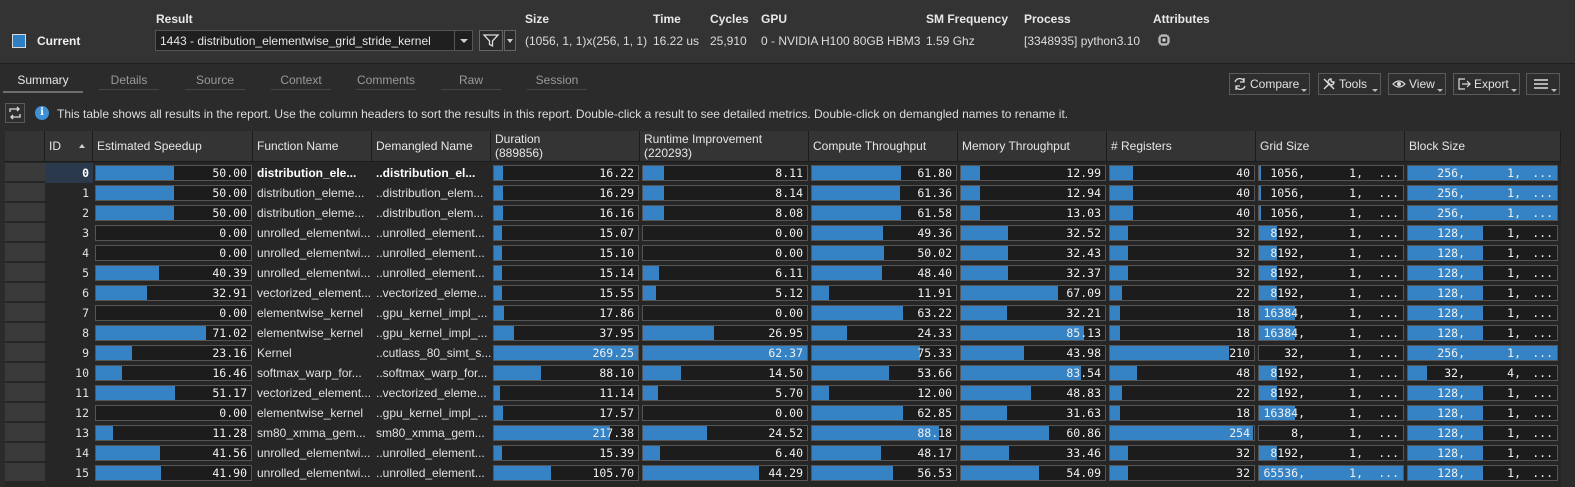 This screenshot has width=1575, height=487. I want to click on chip-icon, so click(1164, 40).